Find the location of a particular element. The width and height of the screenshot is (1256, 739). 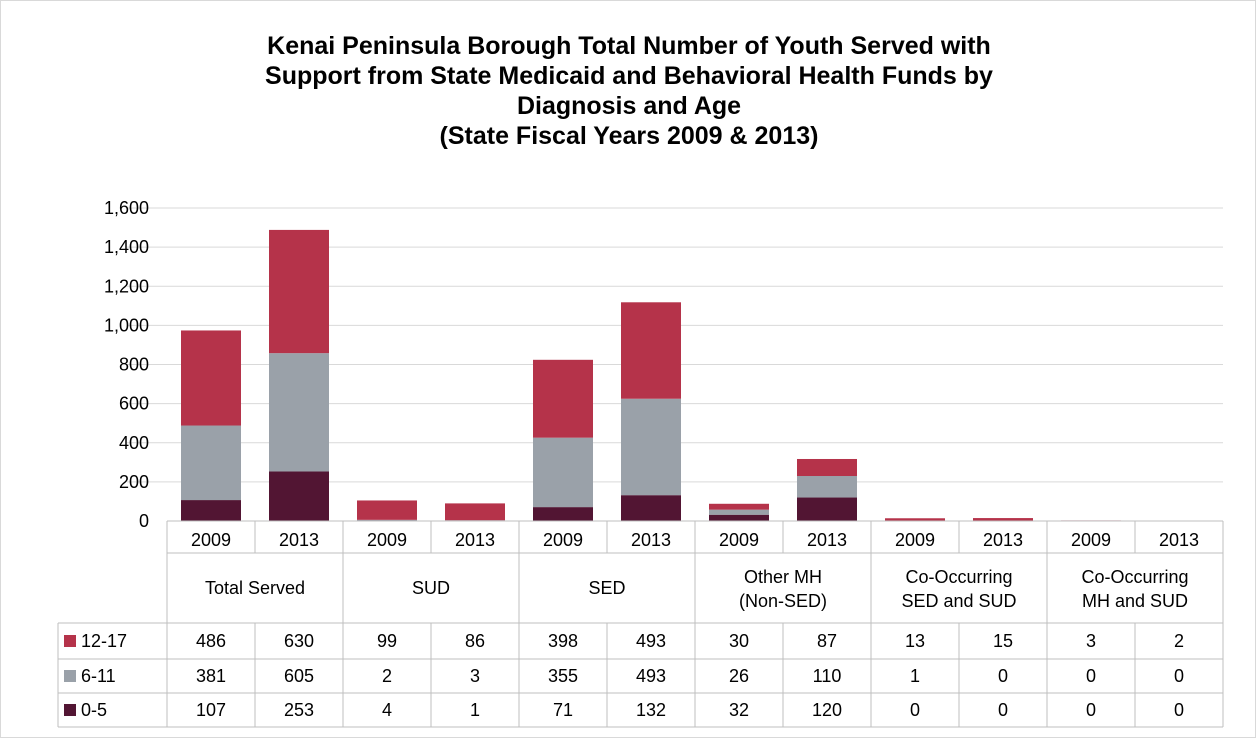

x-group-label: SED and SUD is located at coordinates (958, 601).